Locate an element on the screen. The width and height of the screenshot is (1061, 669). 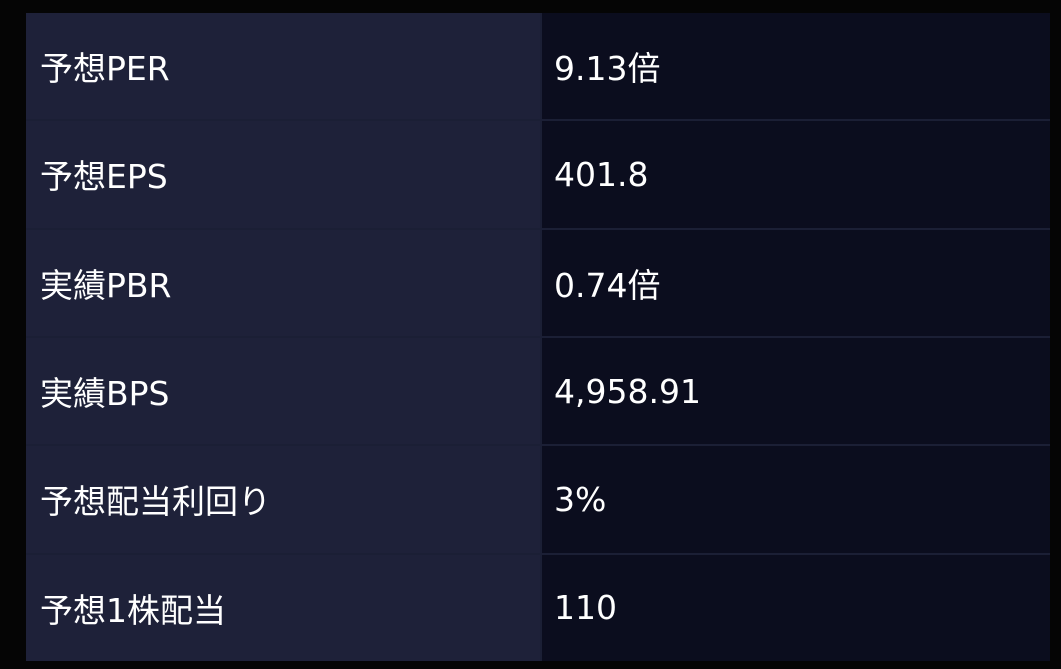
row-label: 実績BPS is located at coordinates (283, 391).